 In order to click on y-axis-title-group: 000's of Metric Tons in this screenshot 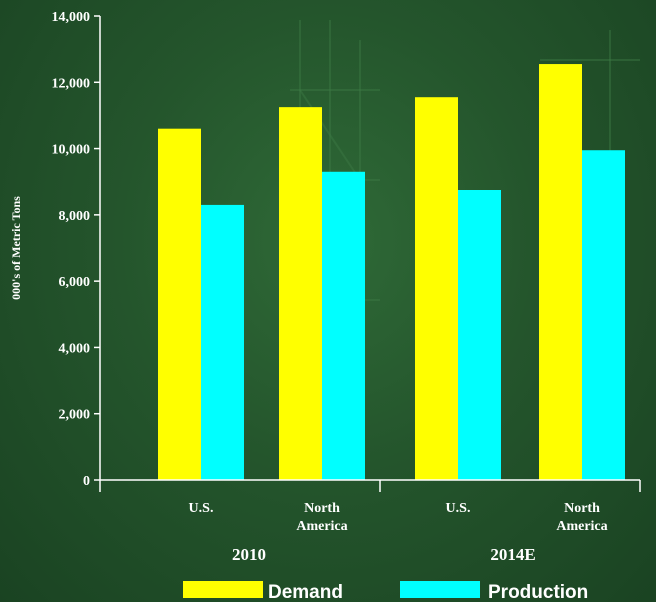, I will do `click(16, 248)`.